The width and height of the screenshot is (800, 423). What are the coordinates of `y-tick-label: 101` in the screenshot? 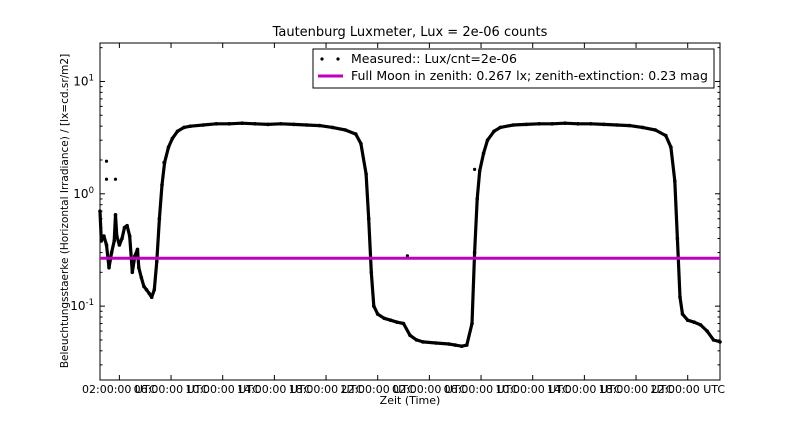 It's located at (83, 80).